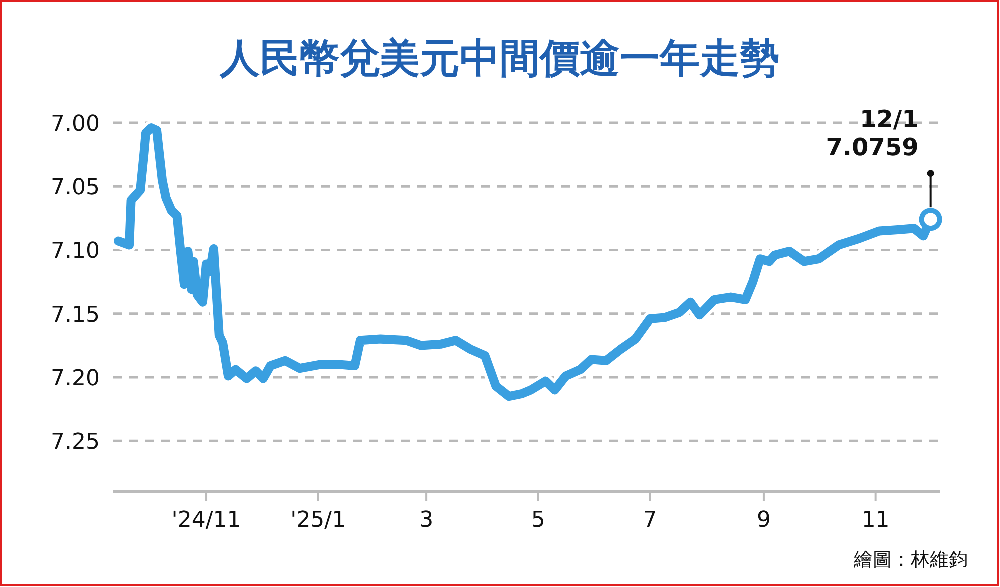 The height and width of the screenshot is (587, 1000). What do you see at coordinates (499, 59) in the screenshot?
I see `chart-title: 人民幣兌美元中間價逾一年走勢` at bounding box center [499, 59].